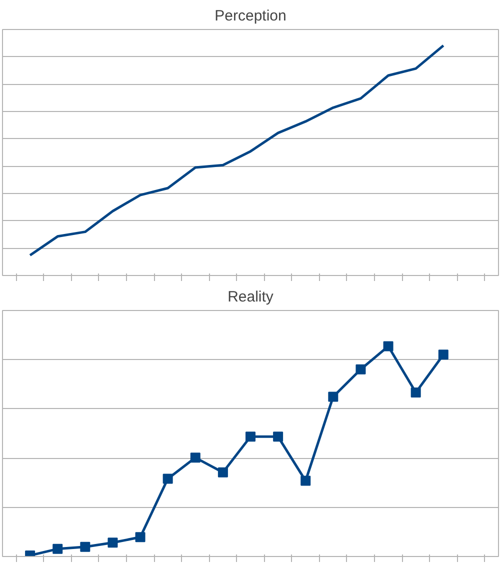 This screenshot has width=500, height=563. Describe the element at coordinates (251, 297) in the screenshot. I see `chart-title: Reality` at that location.